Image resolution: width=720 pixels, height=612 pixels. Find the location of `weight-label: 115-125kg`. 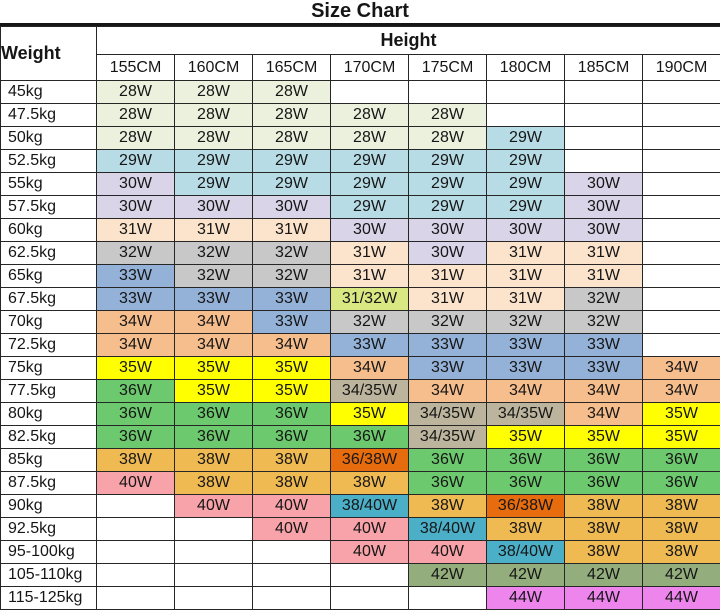

weight-label: 115-125kg is located at coordinates (48, 598).